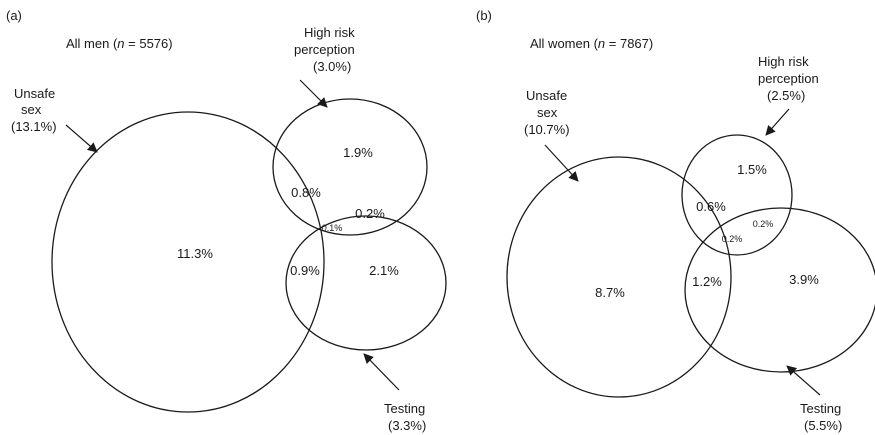 The height and width of the screenshot is (435, 875). Describe the element at coordinates (34, 126) in the screenshot. I see `unsafe-sex-percent: (13.1%)` at that location.